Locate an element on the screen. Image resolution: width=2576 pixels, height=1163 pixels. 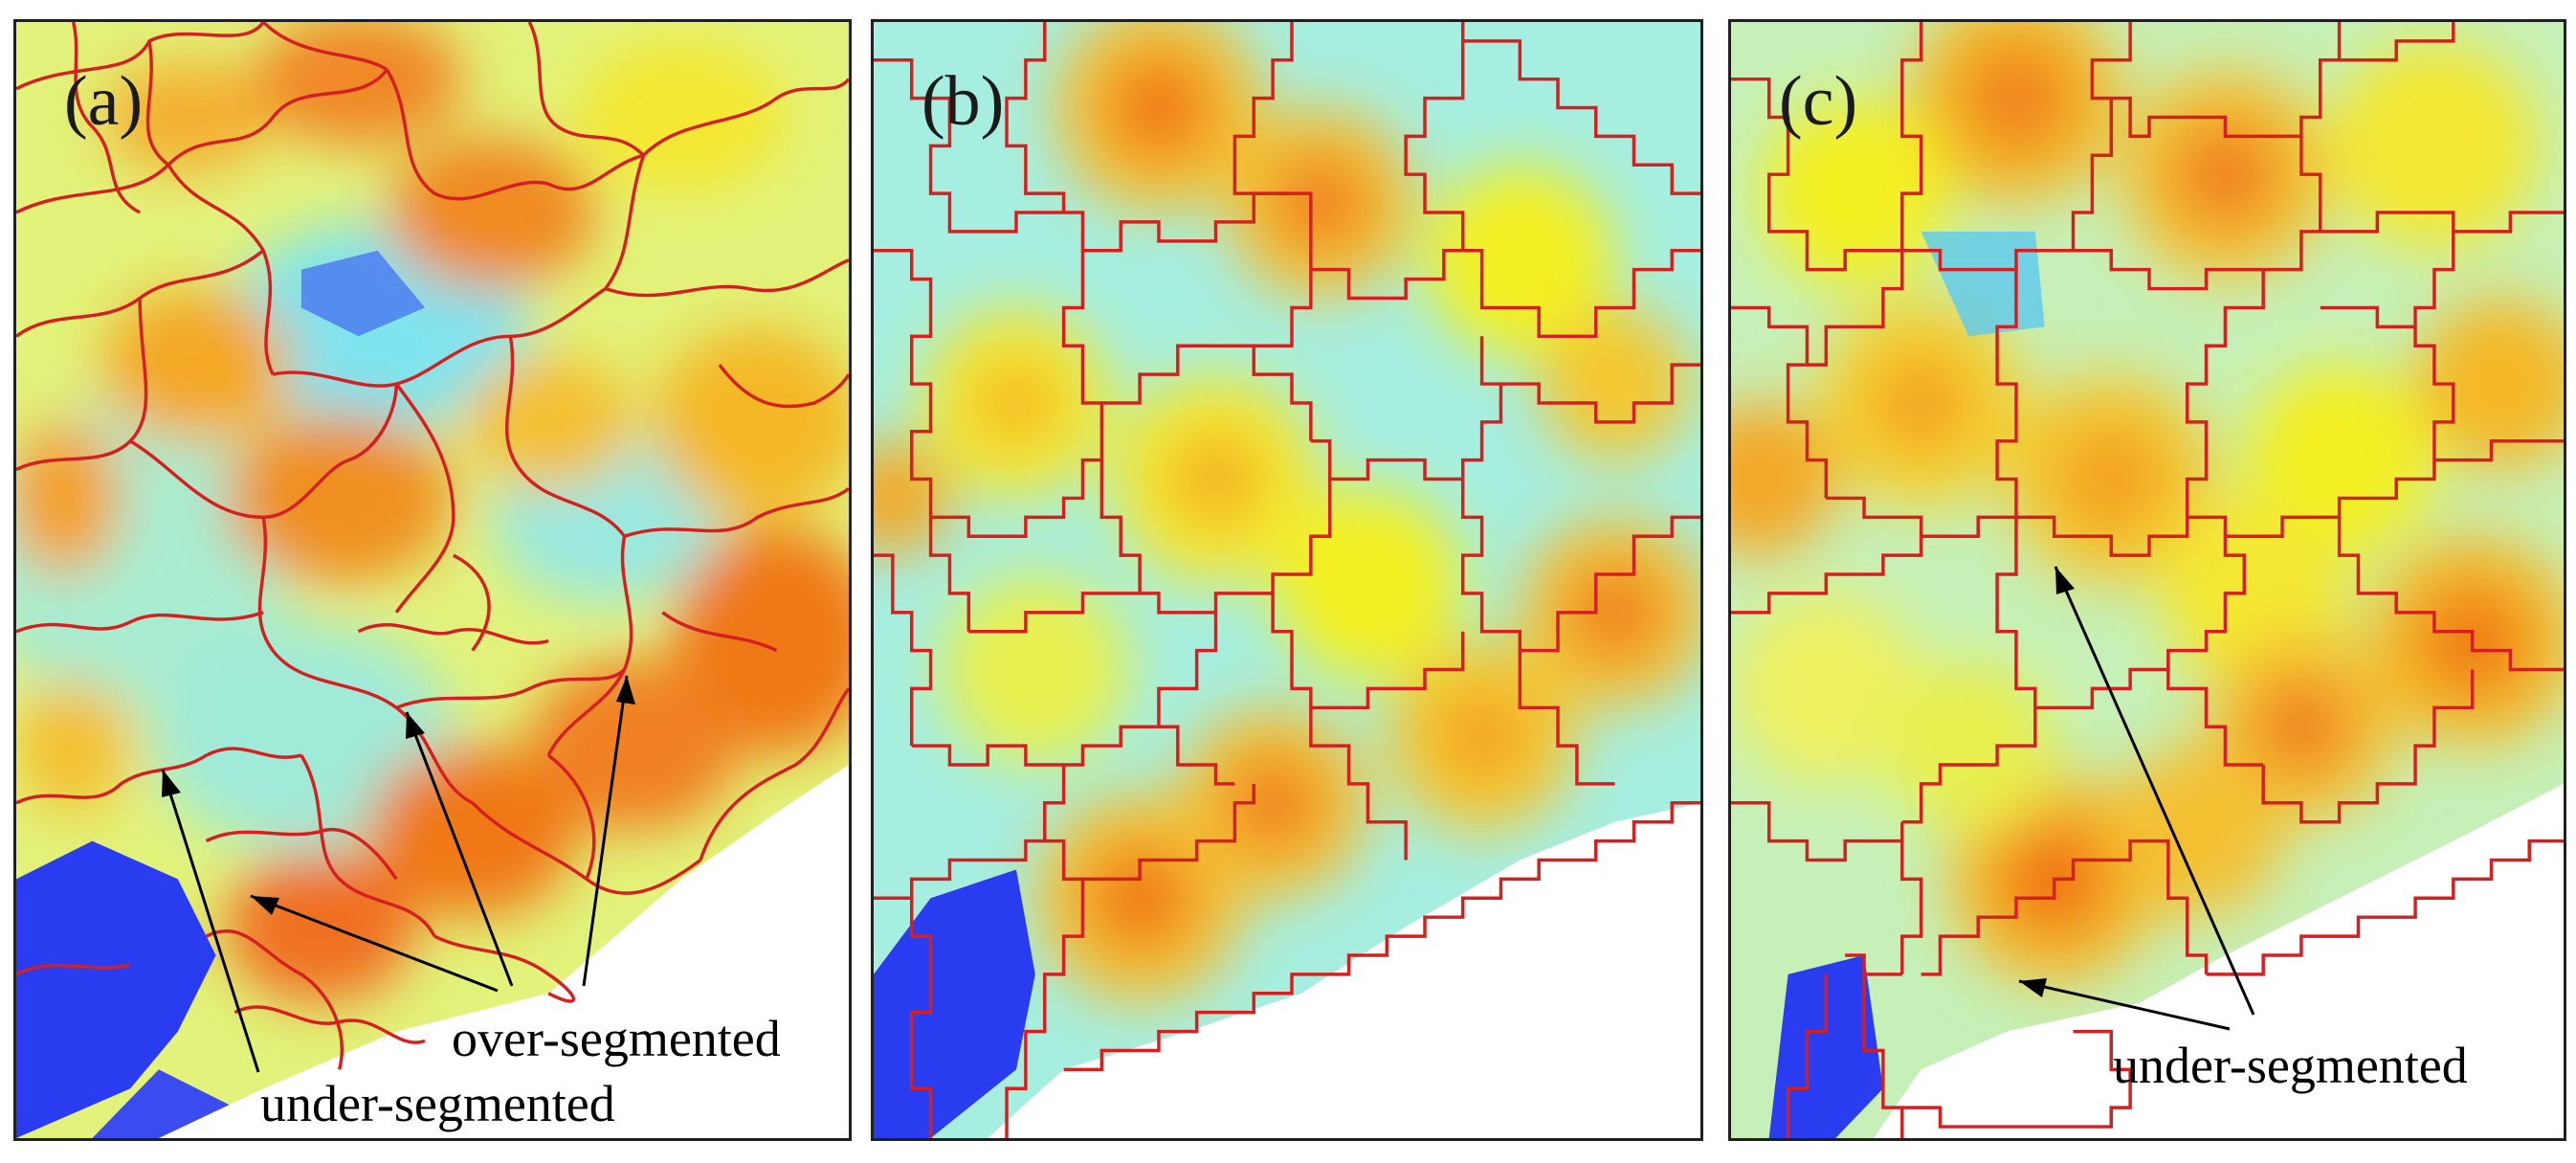
label-under-segmented-a: under-segmented is located at coordinates (437, 1103).